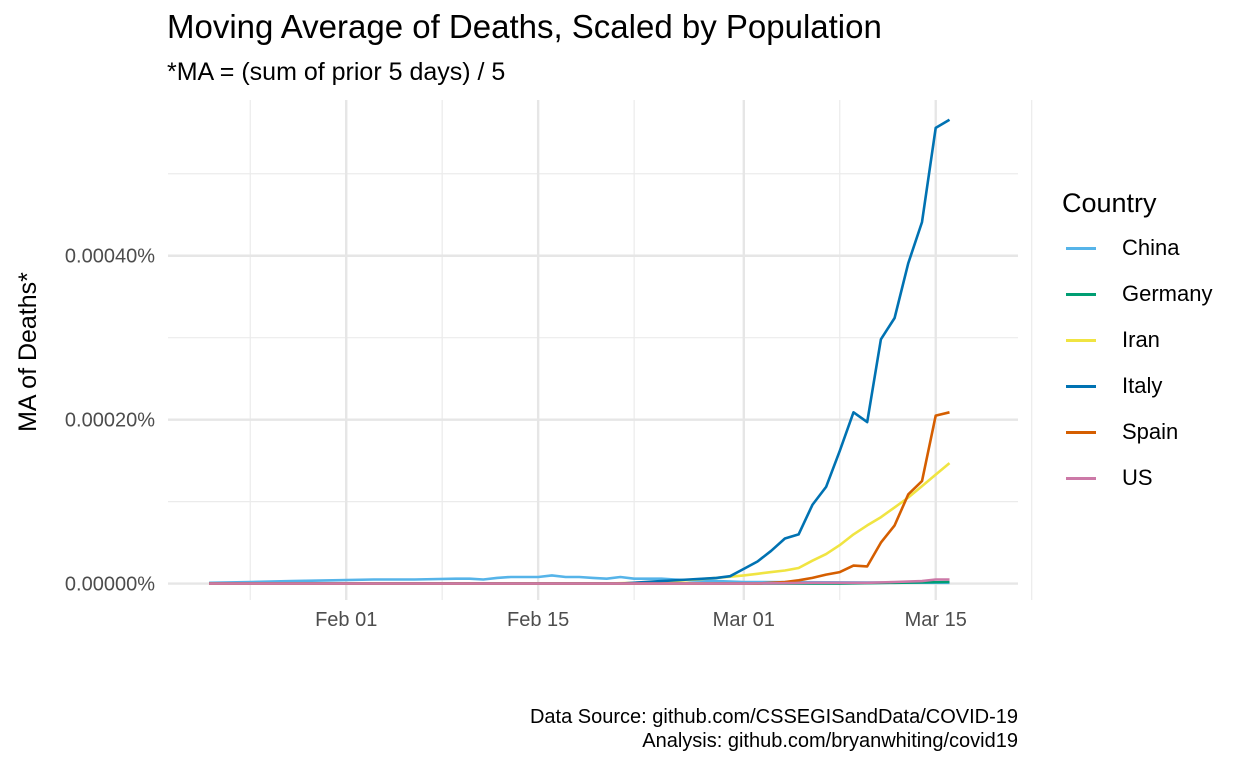  I want to click on legend-title: Country, so click(1109, 203).